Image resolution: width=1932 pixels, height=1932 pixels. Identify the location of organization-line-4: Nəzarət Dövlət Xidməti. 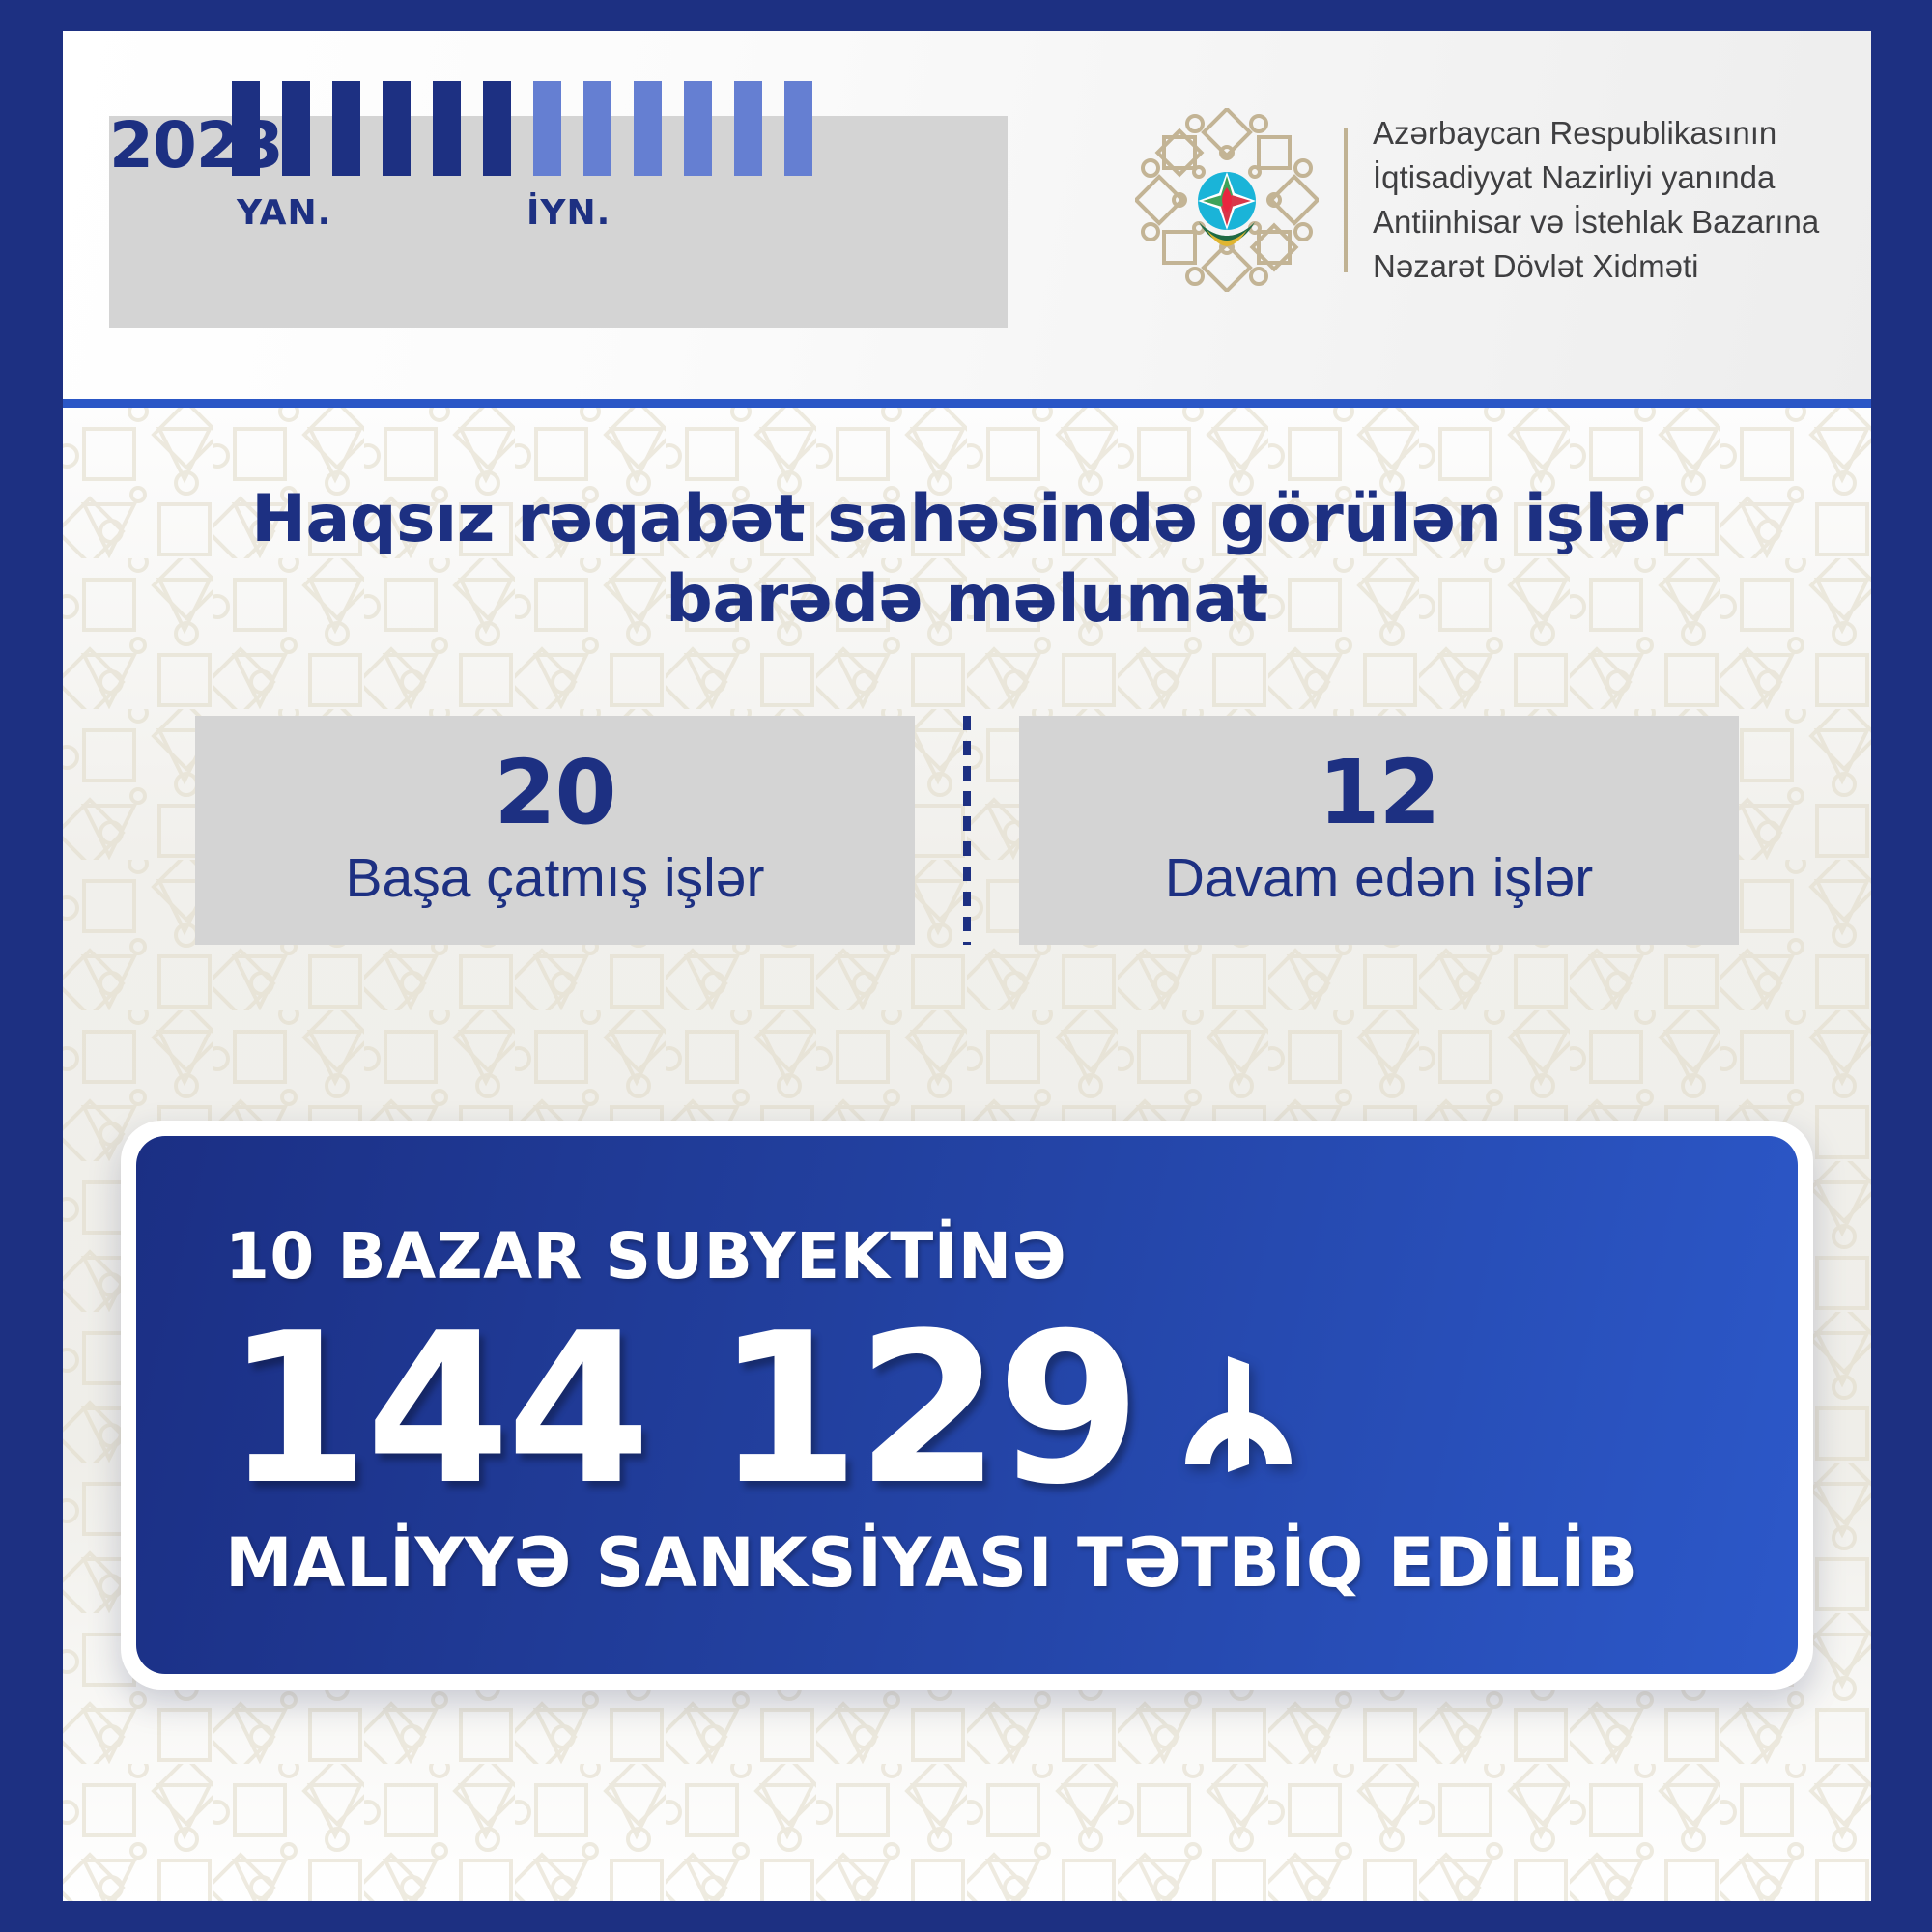
(1536, 265).